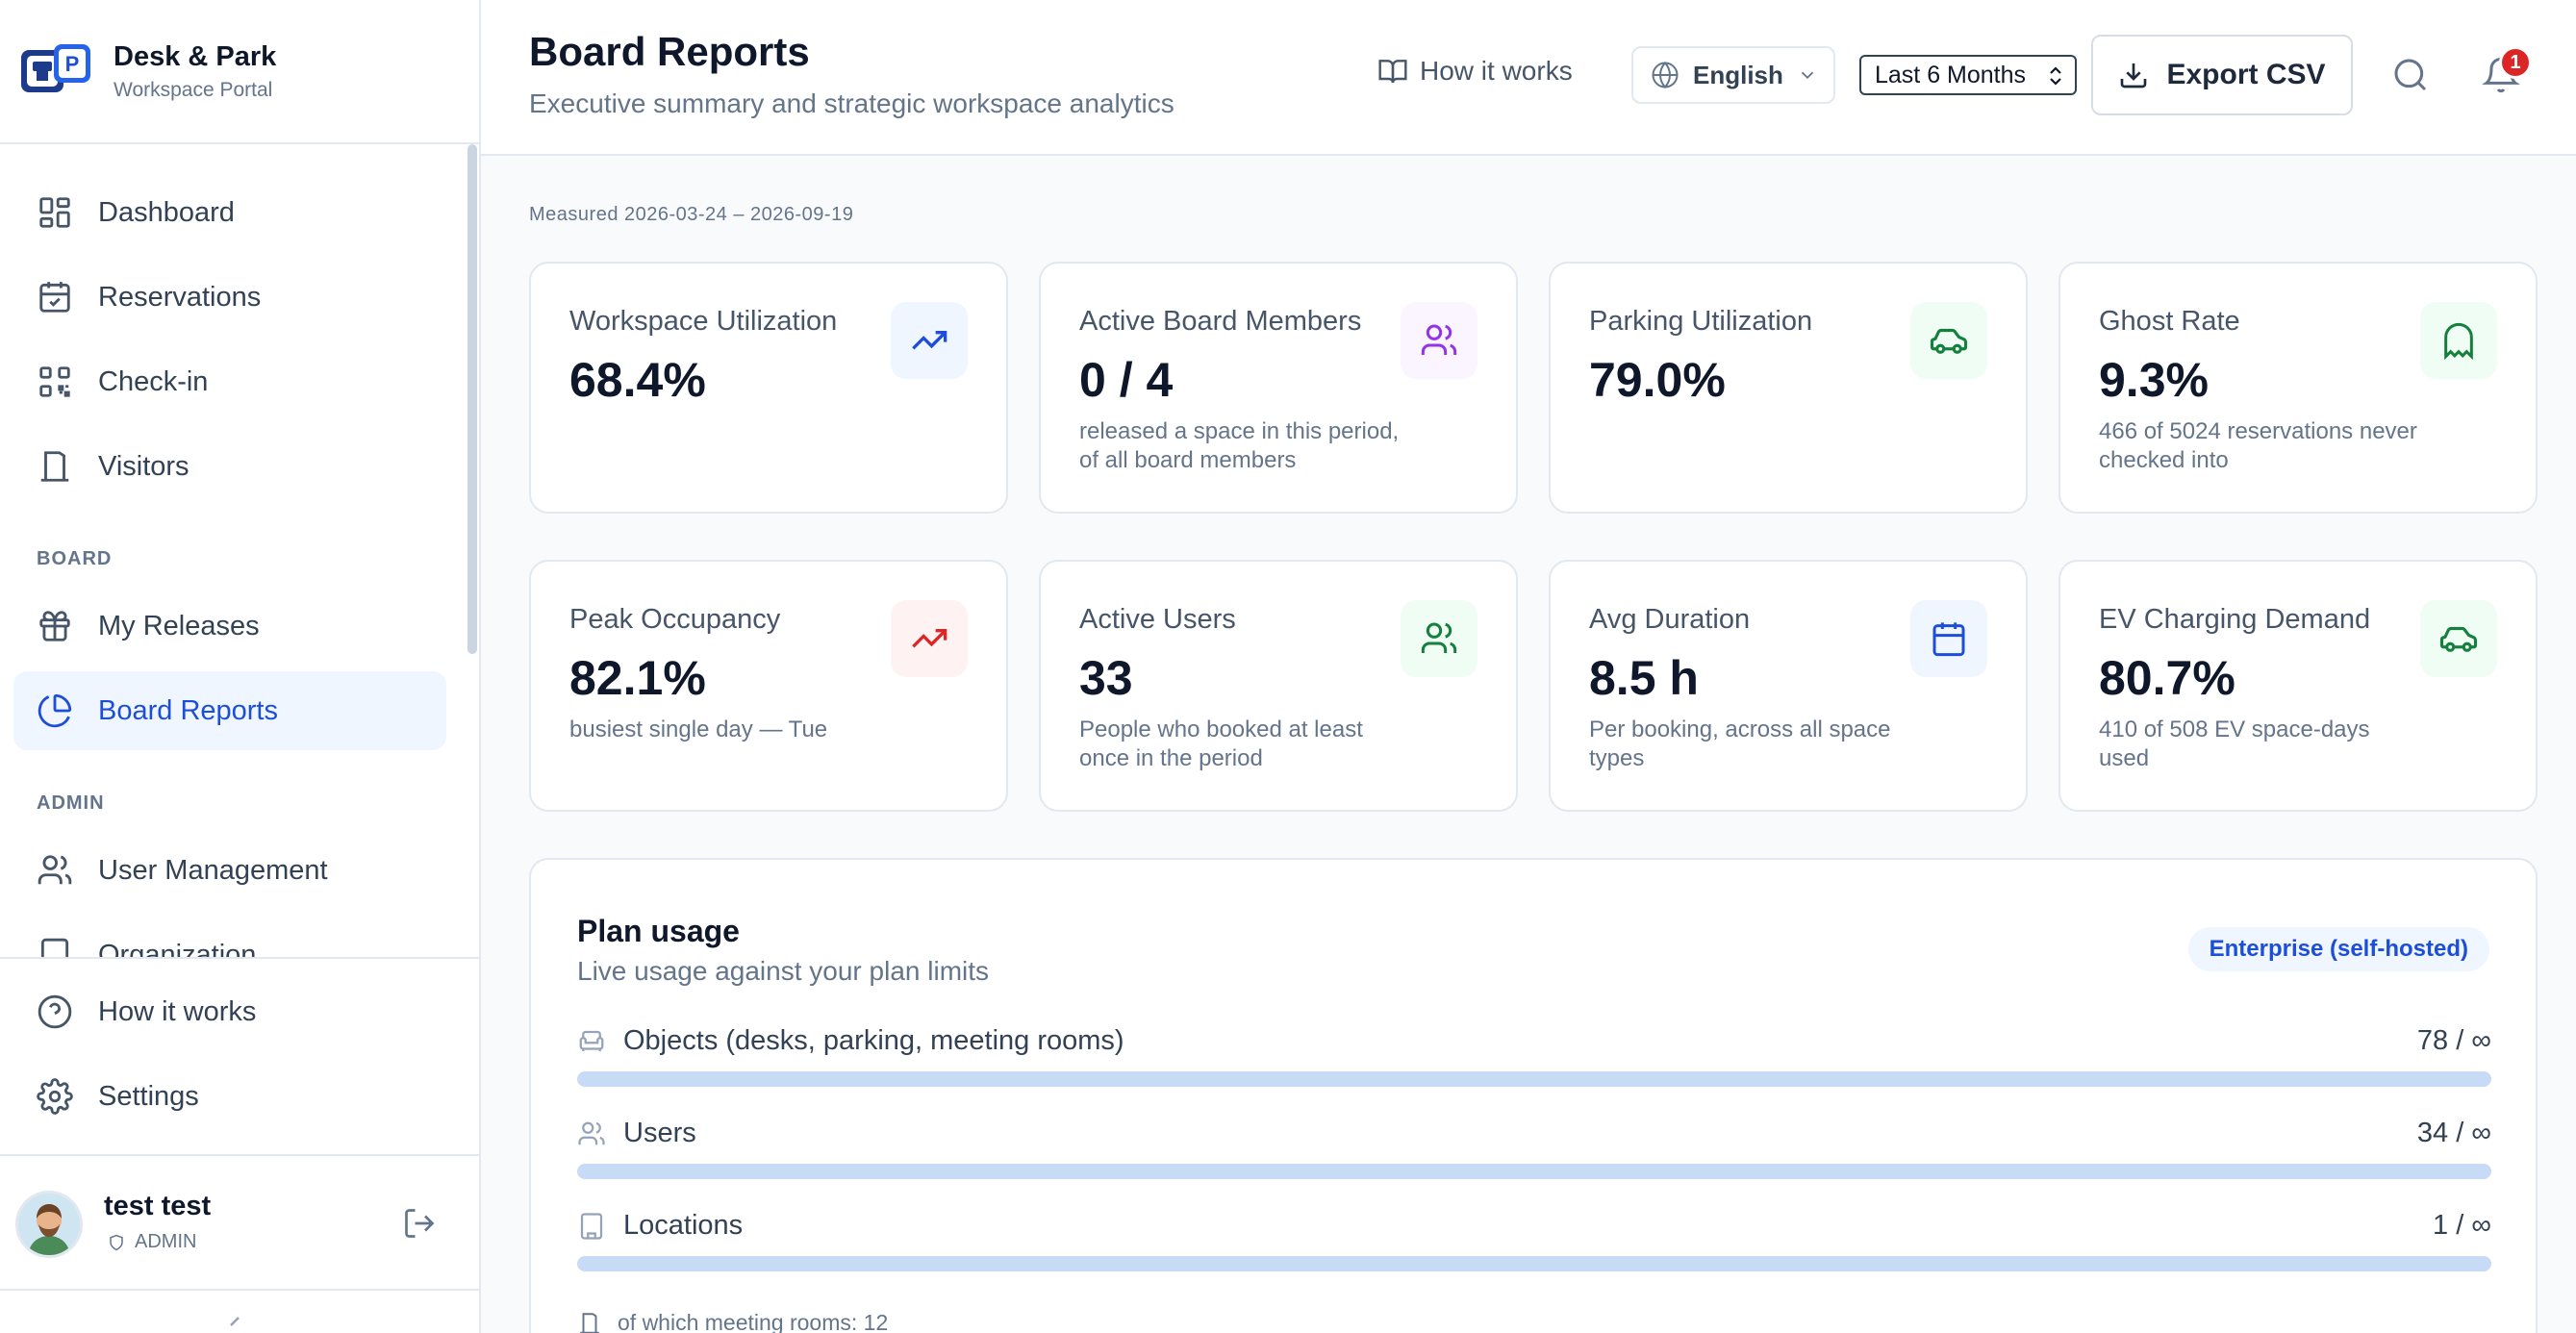 The height and width of the screenshot is (1333, 2576). What do you see at coordinates (704, 321) in the screenshot?
I see `kpi-label: Workspace Utilization` at bounding box center [704, 321].